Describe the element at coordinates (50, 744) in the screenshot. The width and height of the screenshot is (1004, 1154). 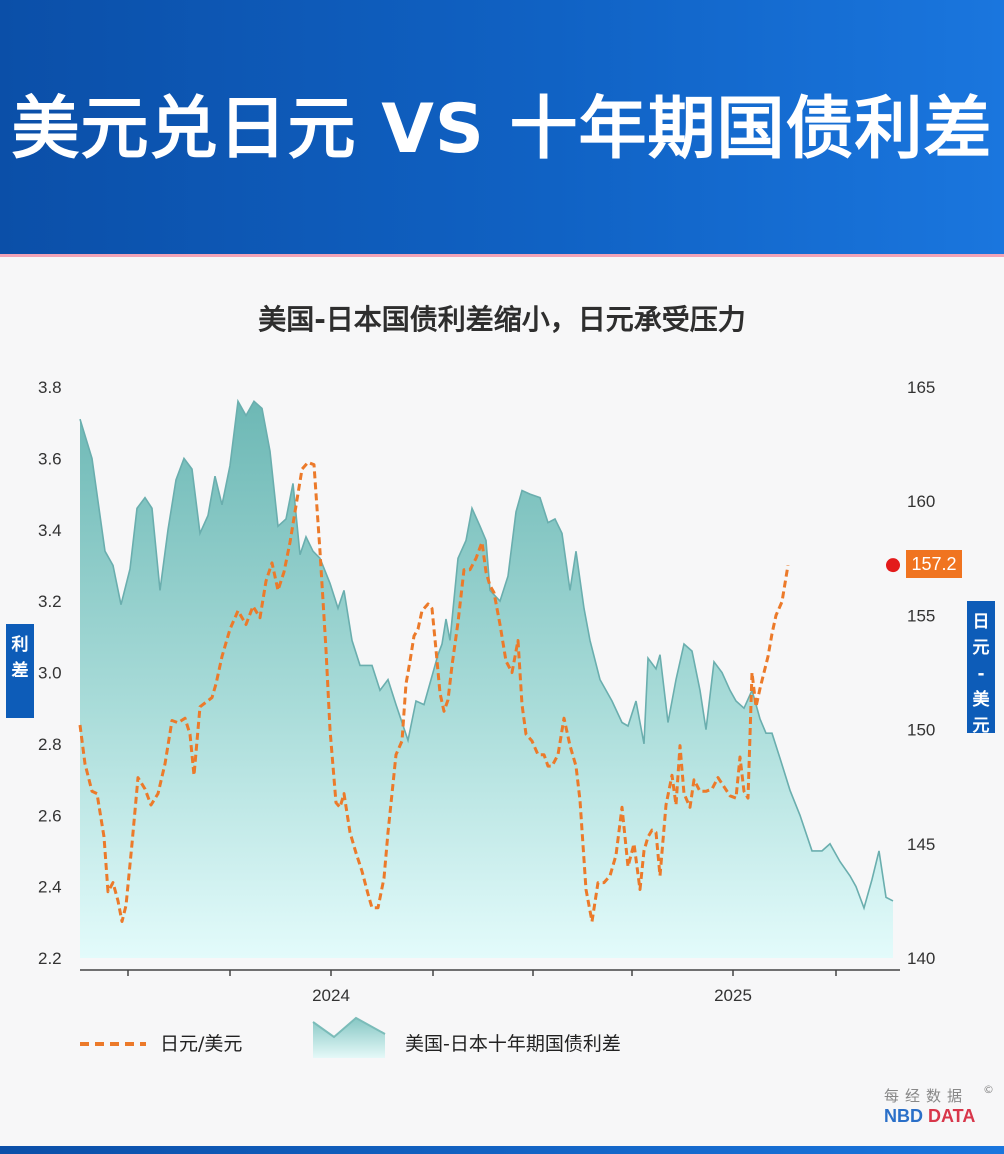
I see `svg-text: 2.8` at that location.